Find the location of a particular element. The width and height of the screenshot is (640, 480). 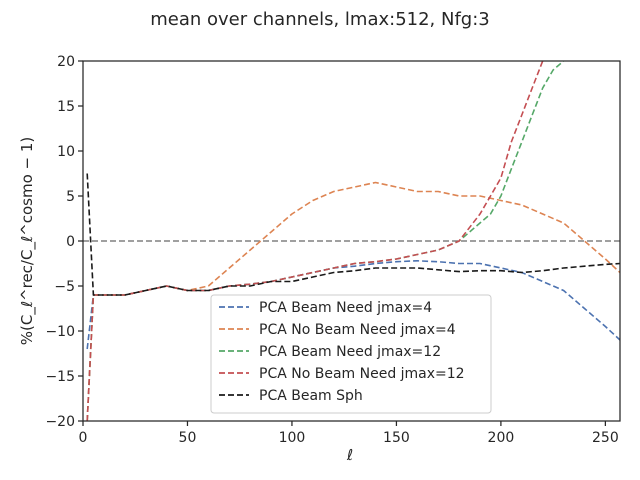

y-tick-label: 20 is located at coordinates (66, 62).